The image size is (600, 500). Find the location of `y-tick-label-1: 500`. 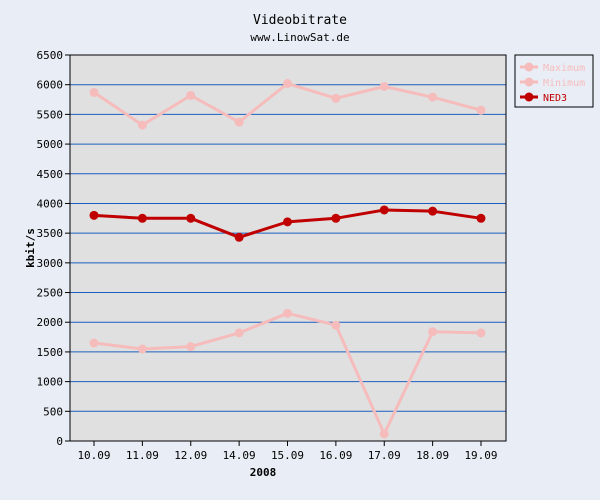

y-tick-label-1: 500 is located at coordinates (53, 411).